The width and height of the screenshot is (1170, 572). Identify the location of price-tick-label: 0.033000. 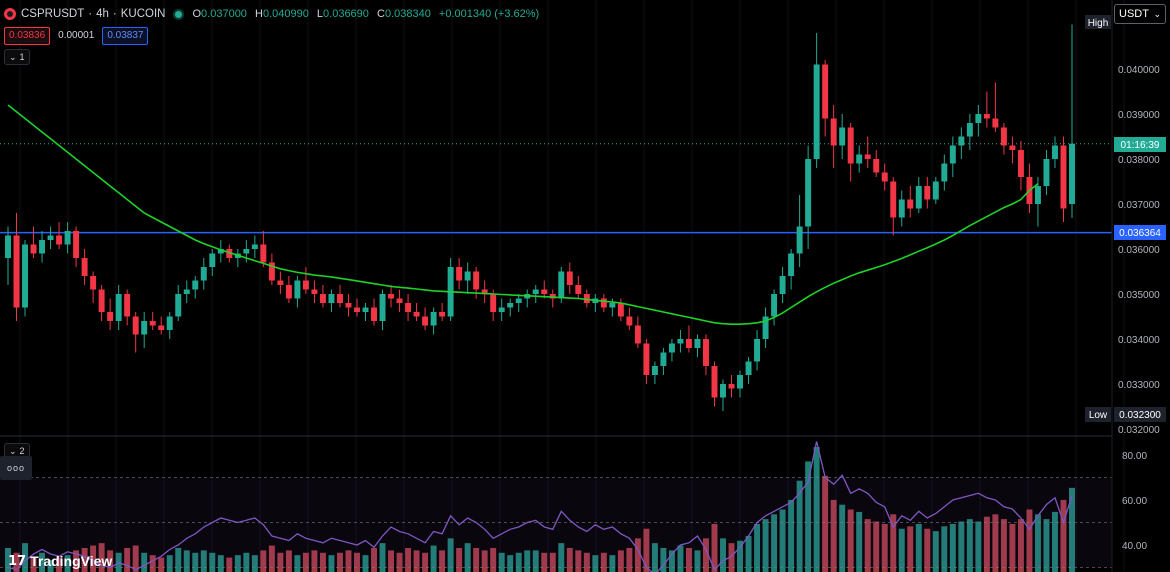
(1139, 385).